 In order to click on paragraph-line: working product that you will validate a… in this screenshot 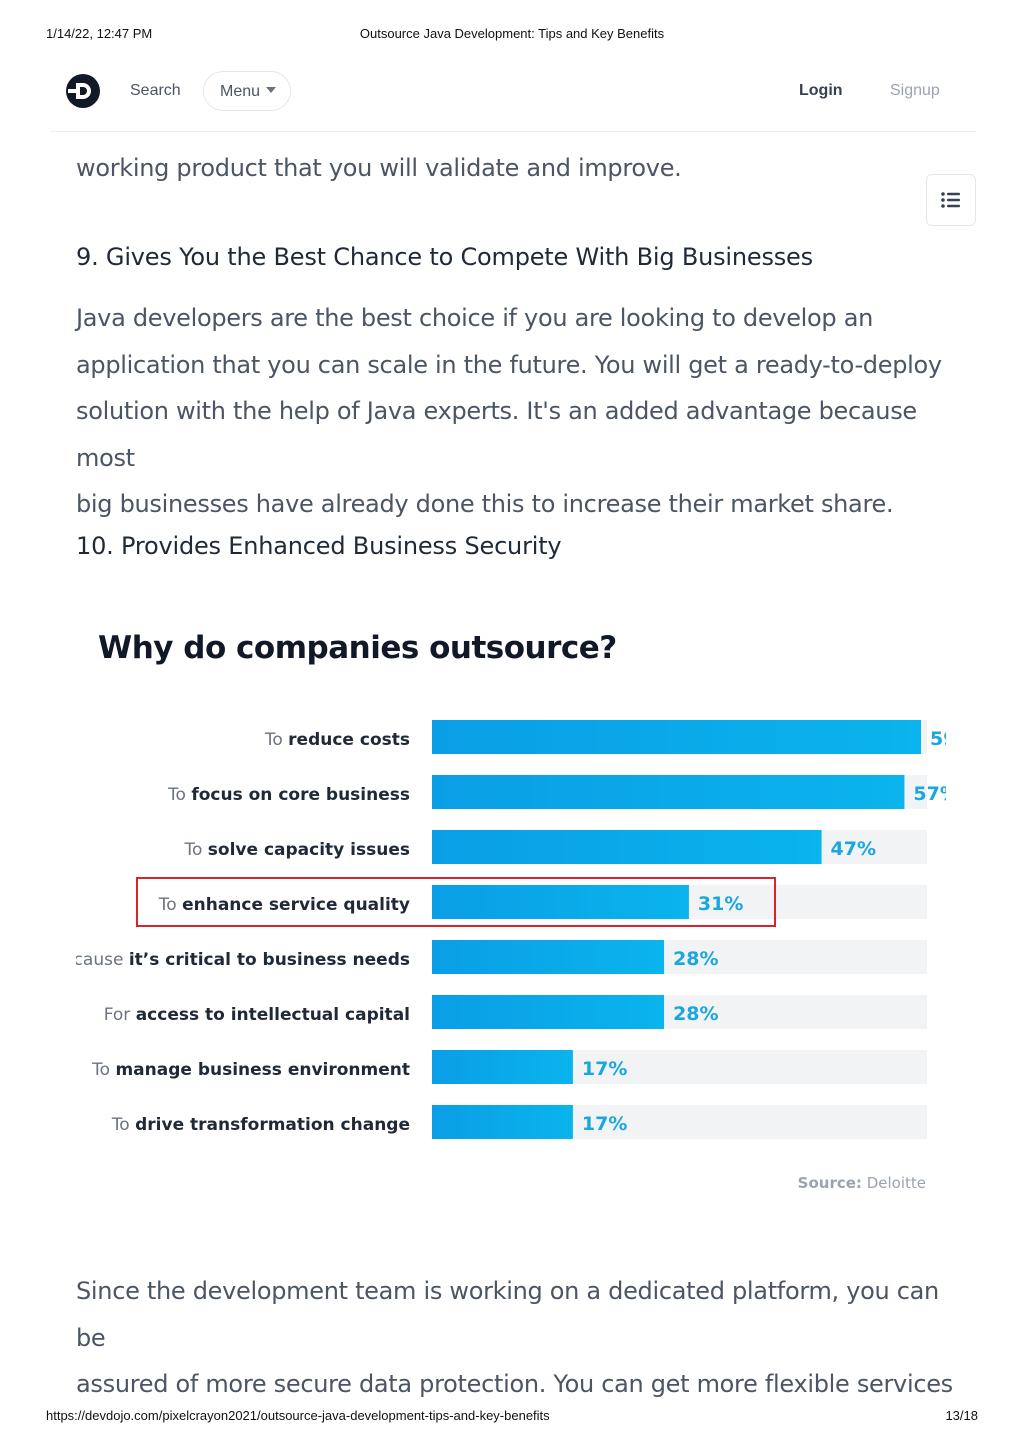, I will do `click(379, 168)`.